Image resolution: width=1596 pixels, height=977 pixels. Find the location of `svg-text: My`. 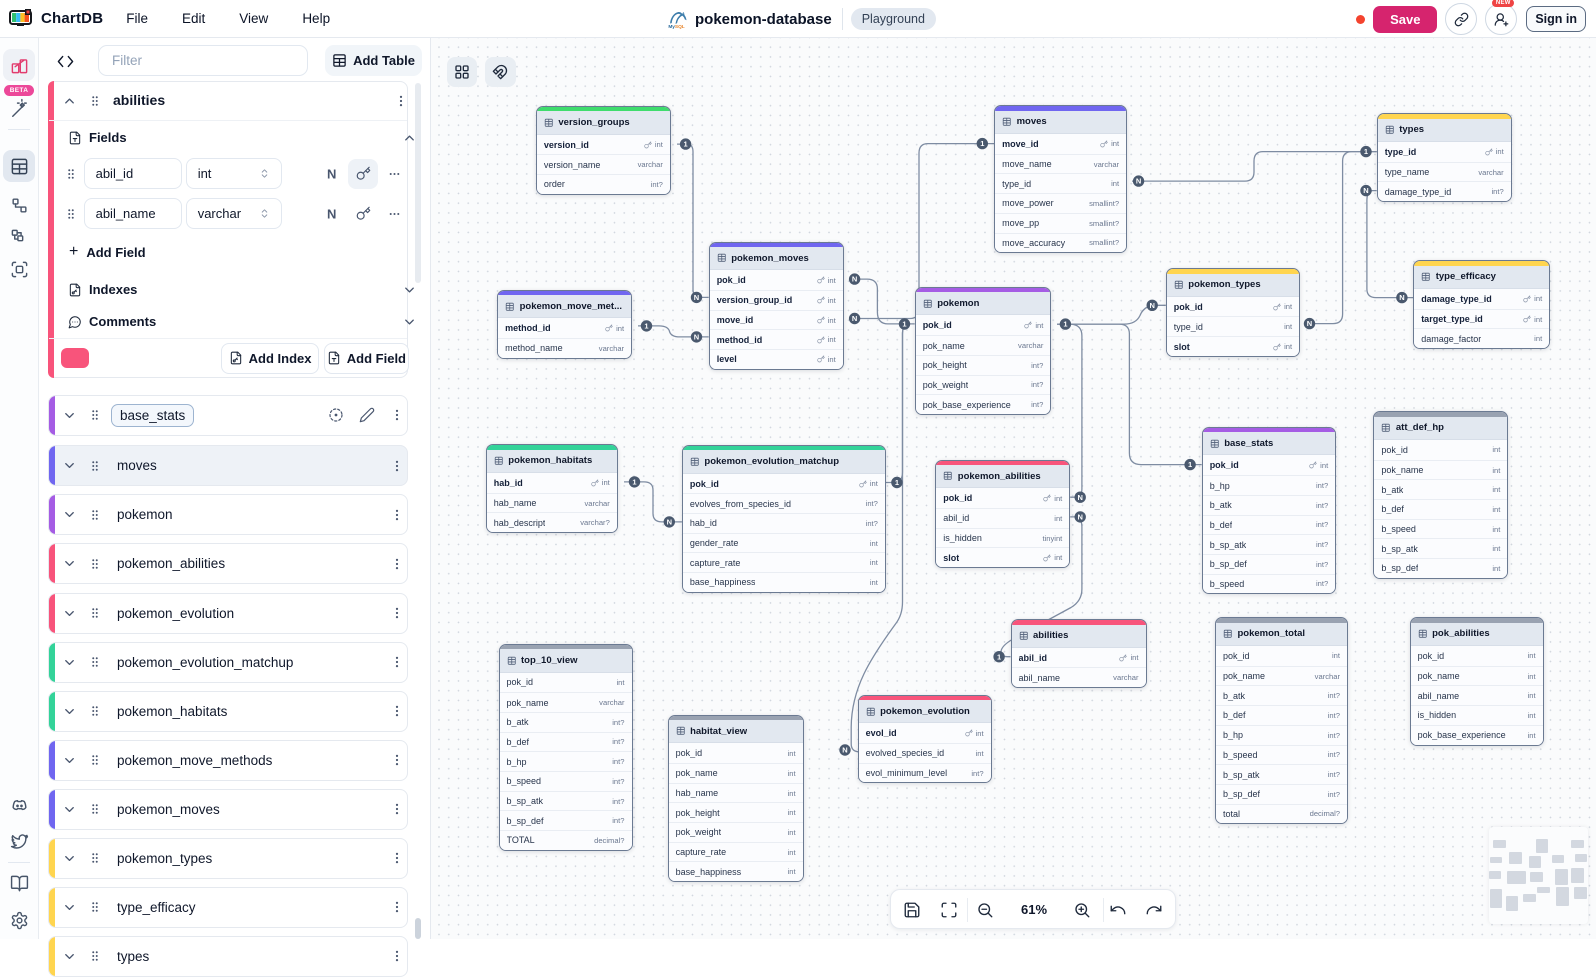

svg-text: My is located at coordinates (671, 26).